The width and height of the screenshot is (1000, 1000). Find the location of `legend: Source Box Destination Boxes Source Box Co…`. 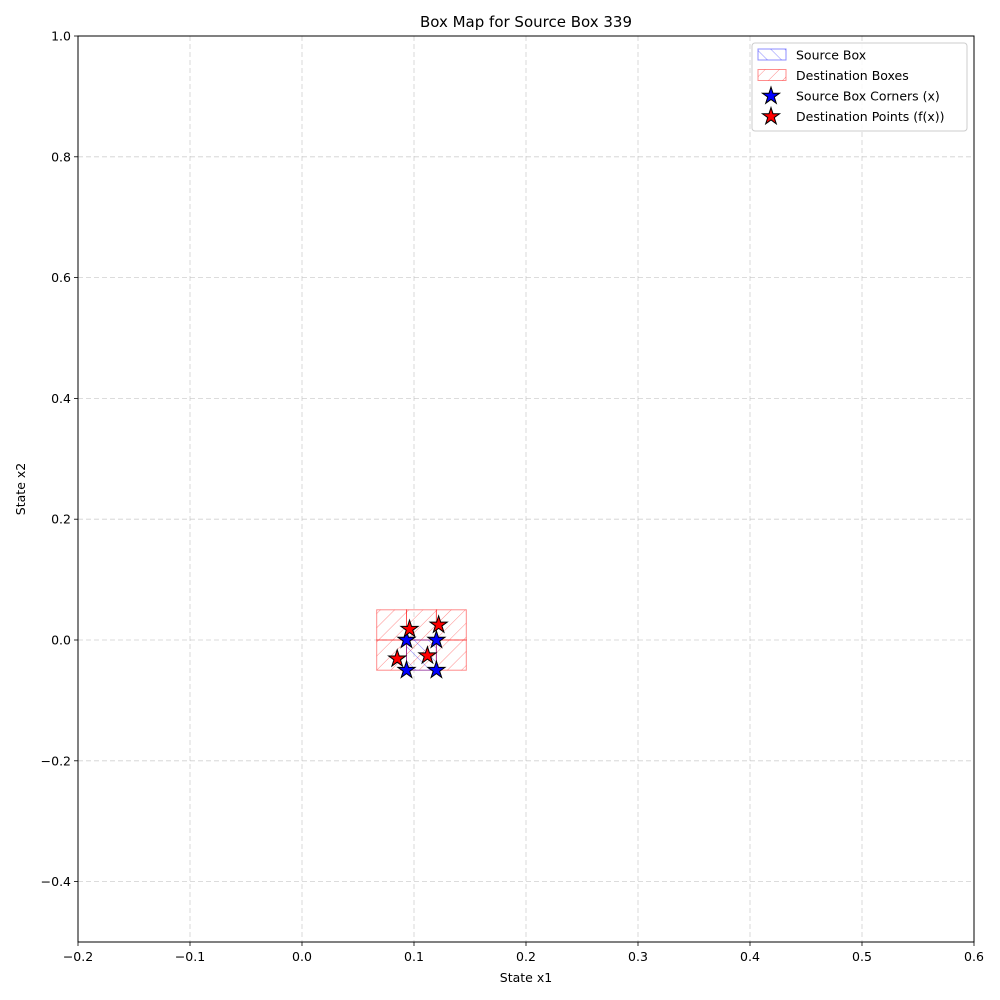

legend: Source Box Destination Boxes Source Box Co… is located at coordinates (859, 87).